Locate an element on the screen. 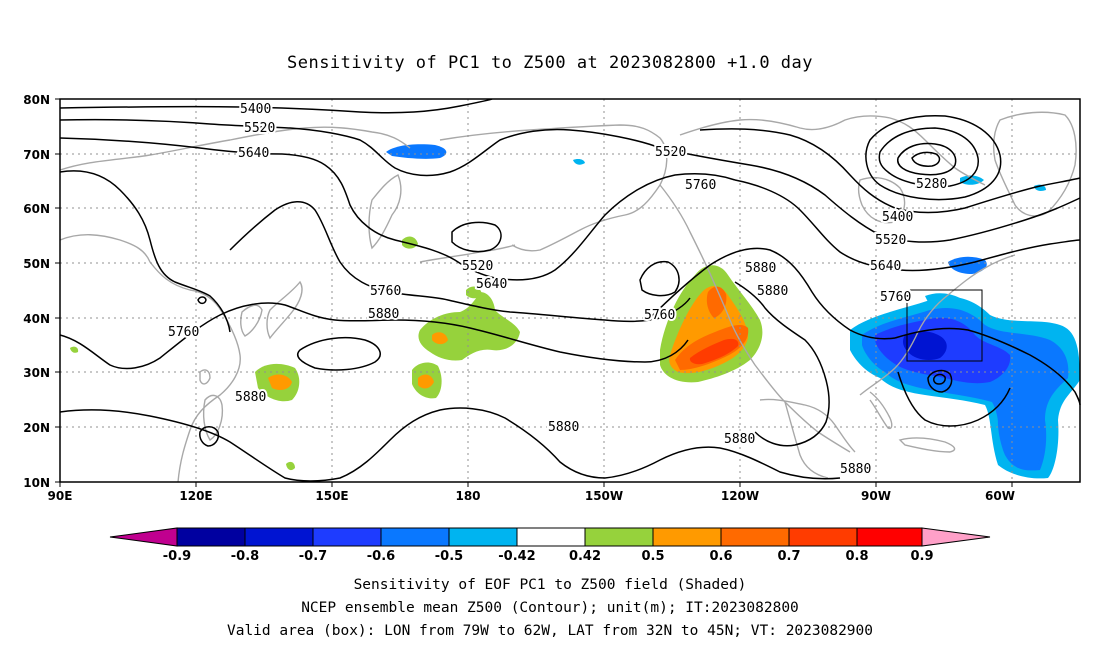 This screenshot has width=1100, height=650. positive-shade-pacific-2-core is located at coordinates (426, 381).